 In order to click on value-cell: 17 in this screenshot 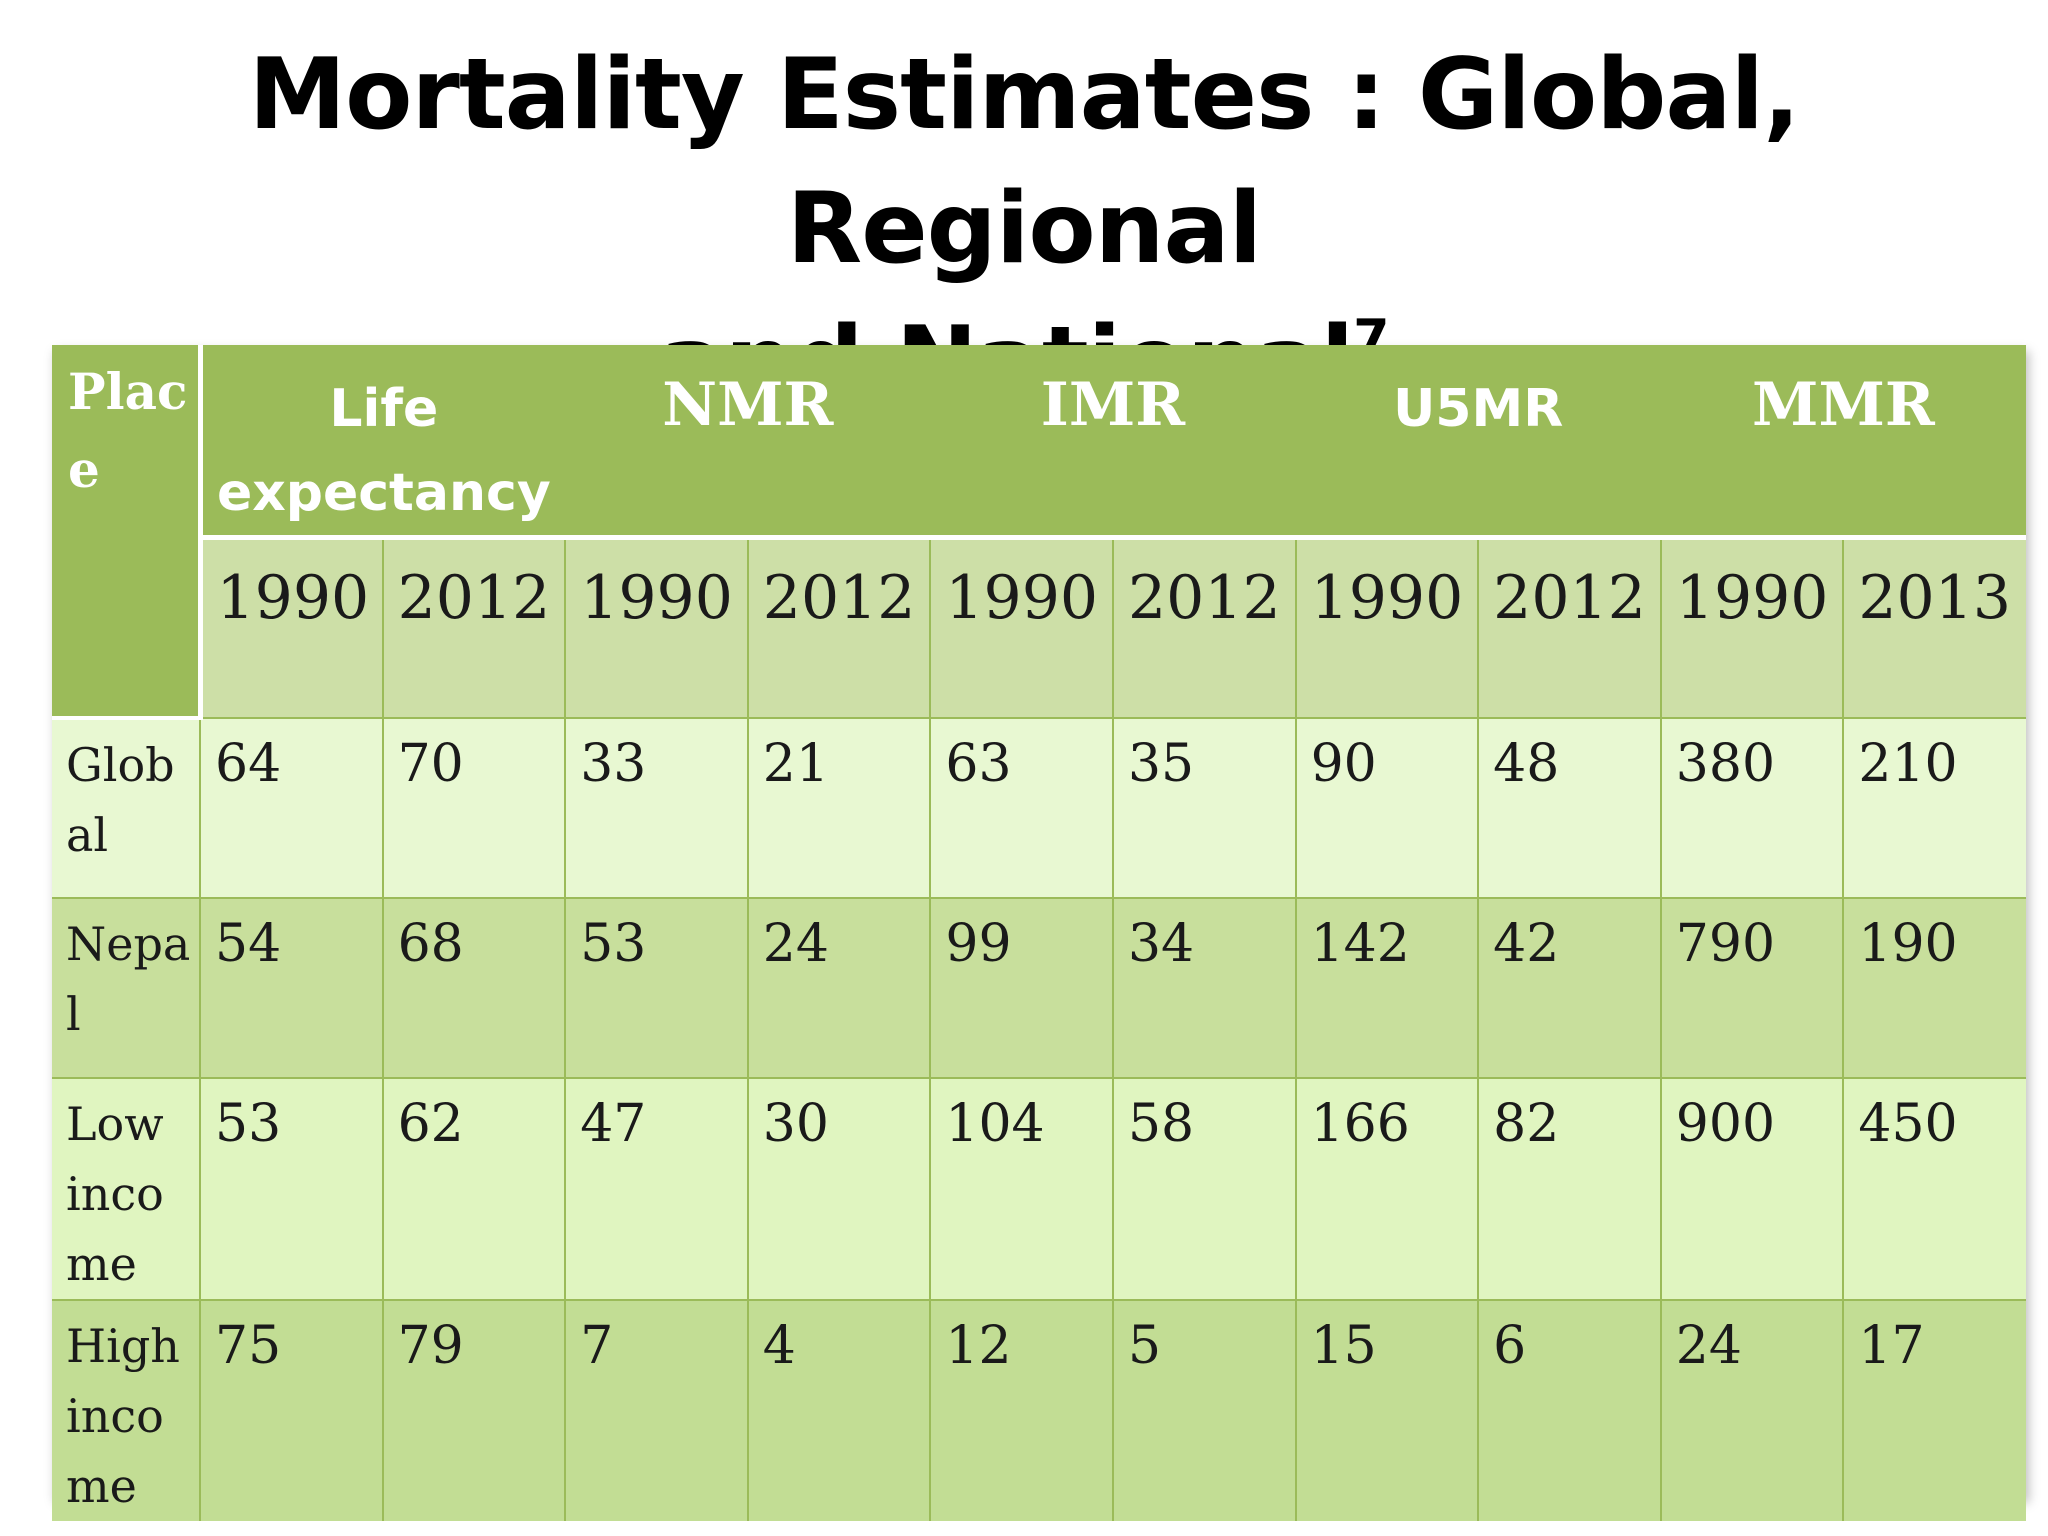, I will do `click(1934, 1409)`.